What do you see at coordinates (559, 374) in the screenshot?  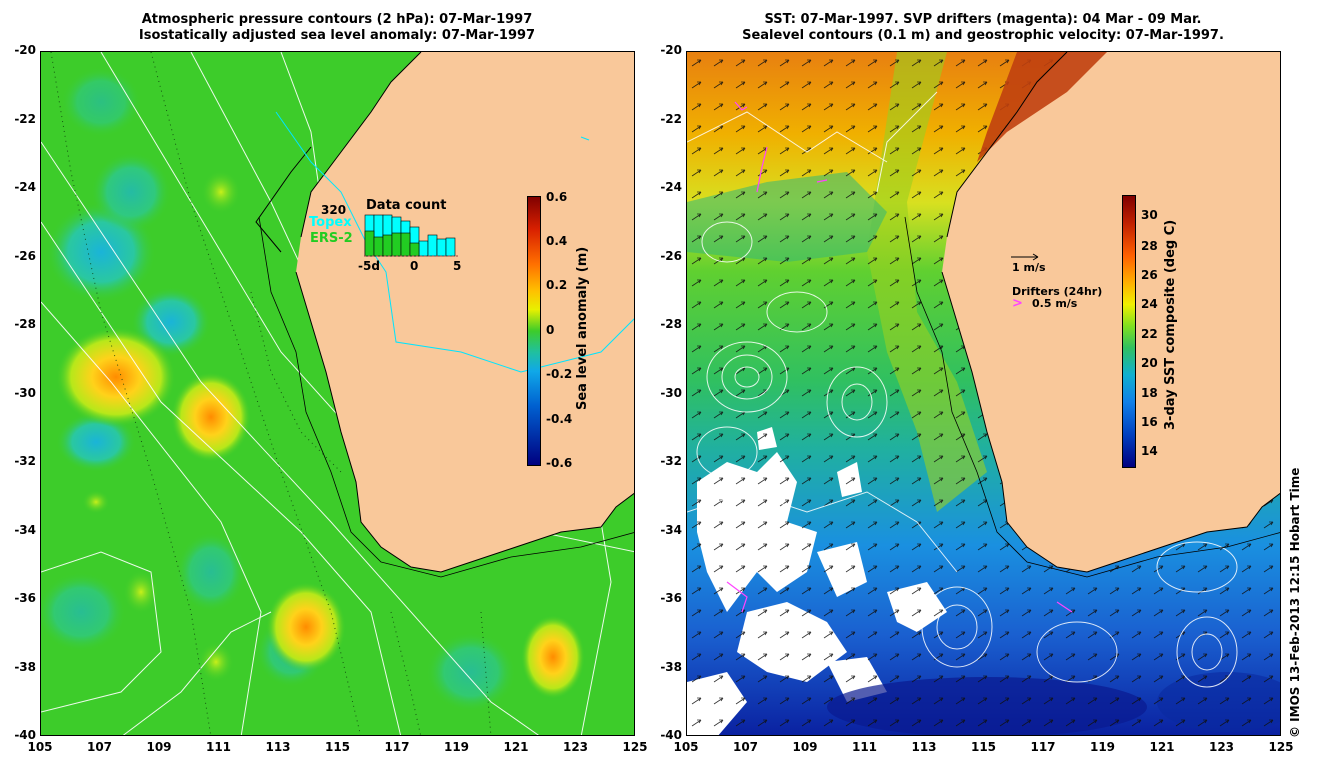 I see `left-cb-tick-4: -0.2` at bounding box center [559, 374].